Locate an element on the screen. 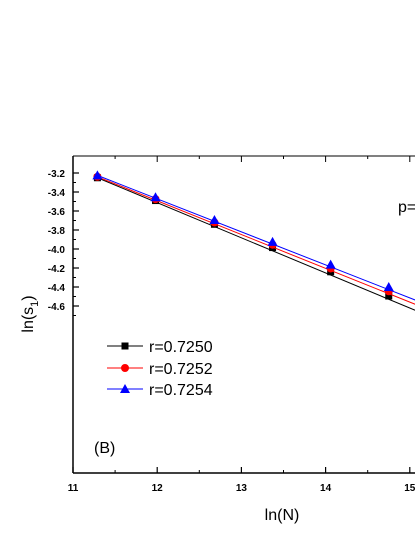 This screenshot has width=415, height=542. y-tick-label: -3.6 is located at coordinates (57, 212).